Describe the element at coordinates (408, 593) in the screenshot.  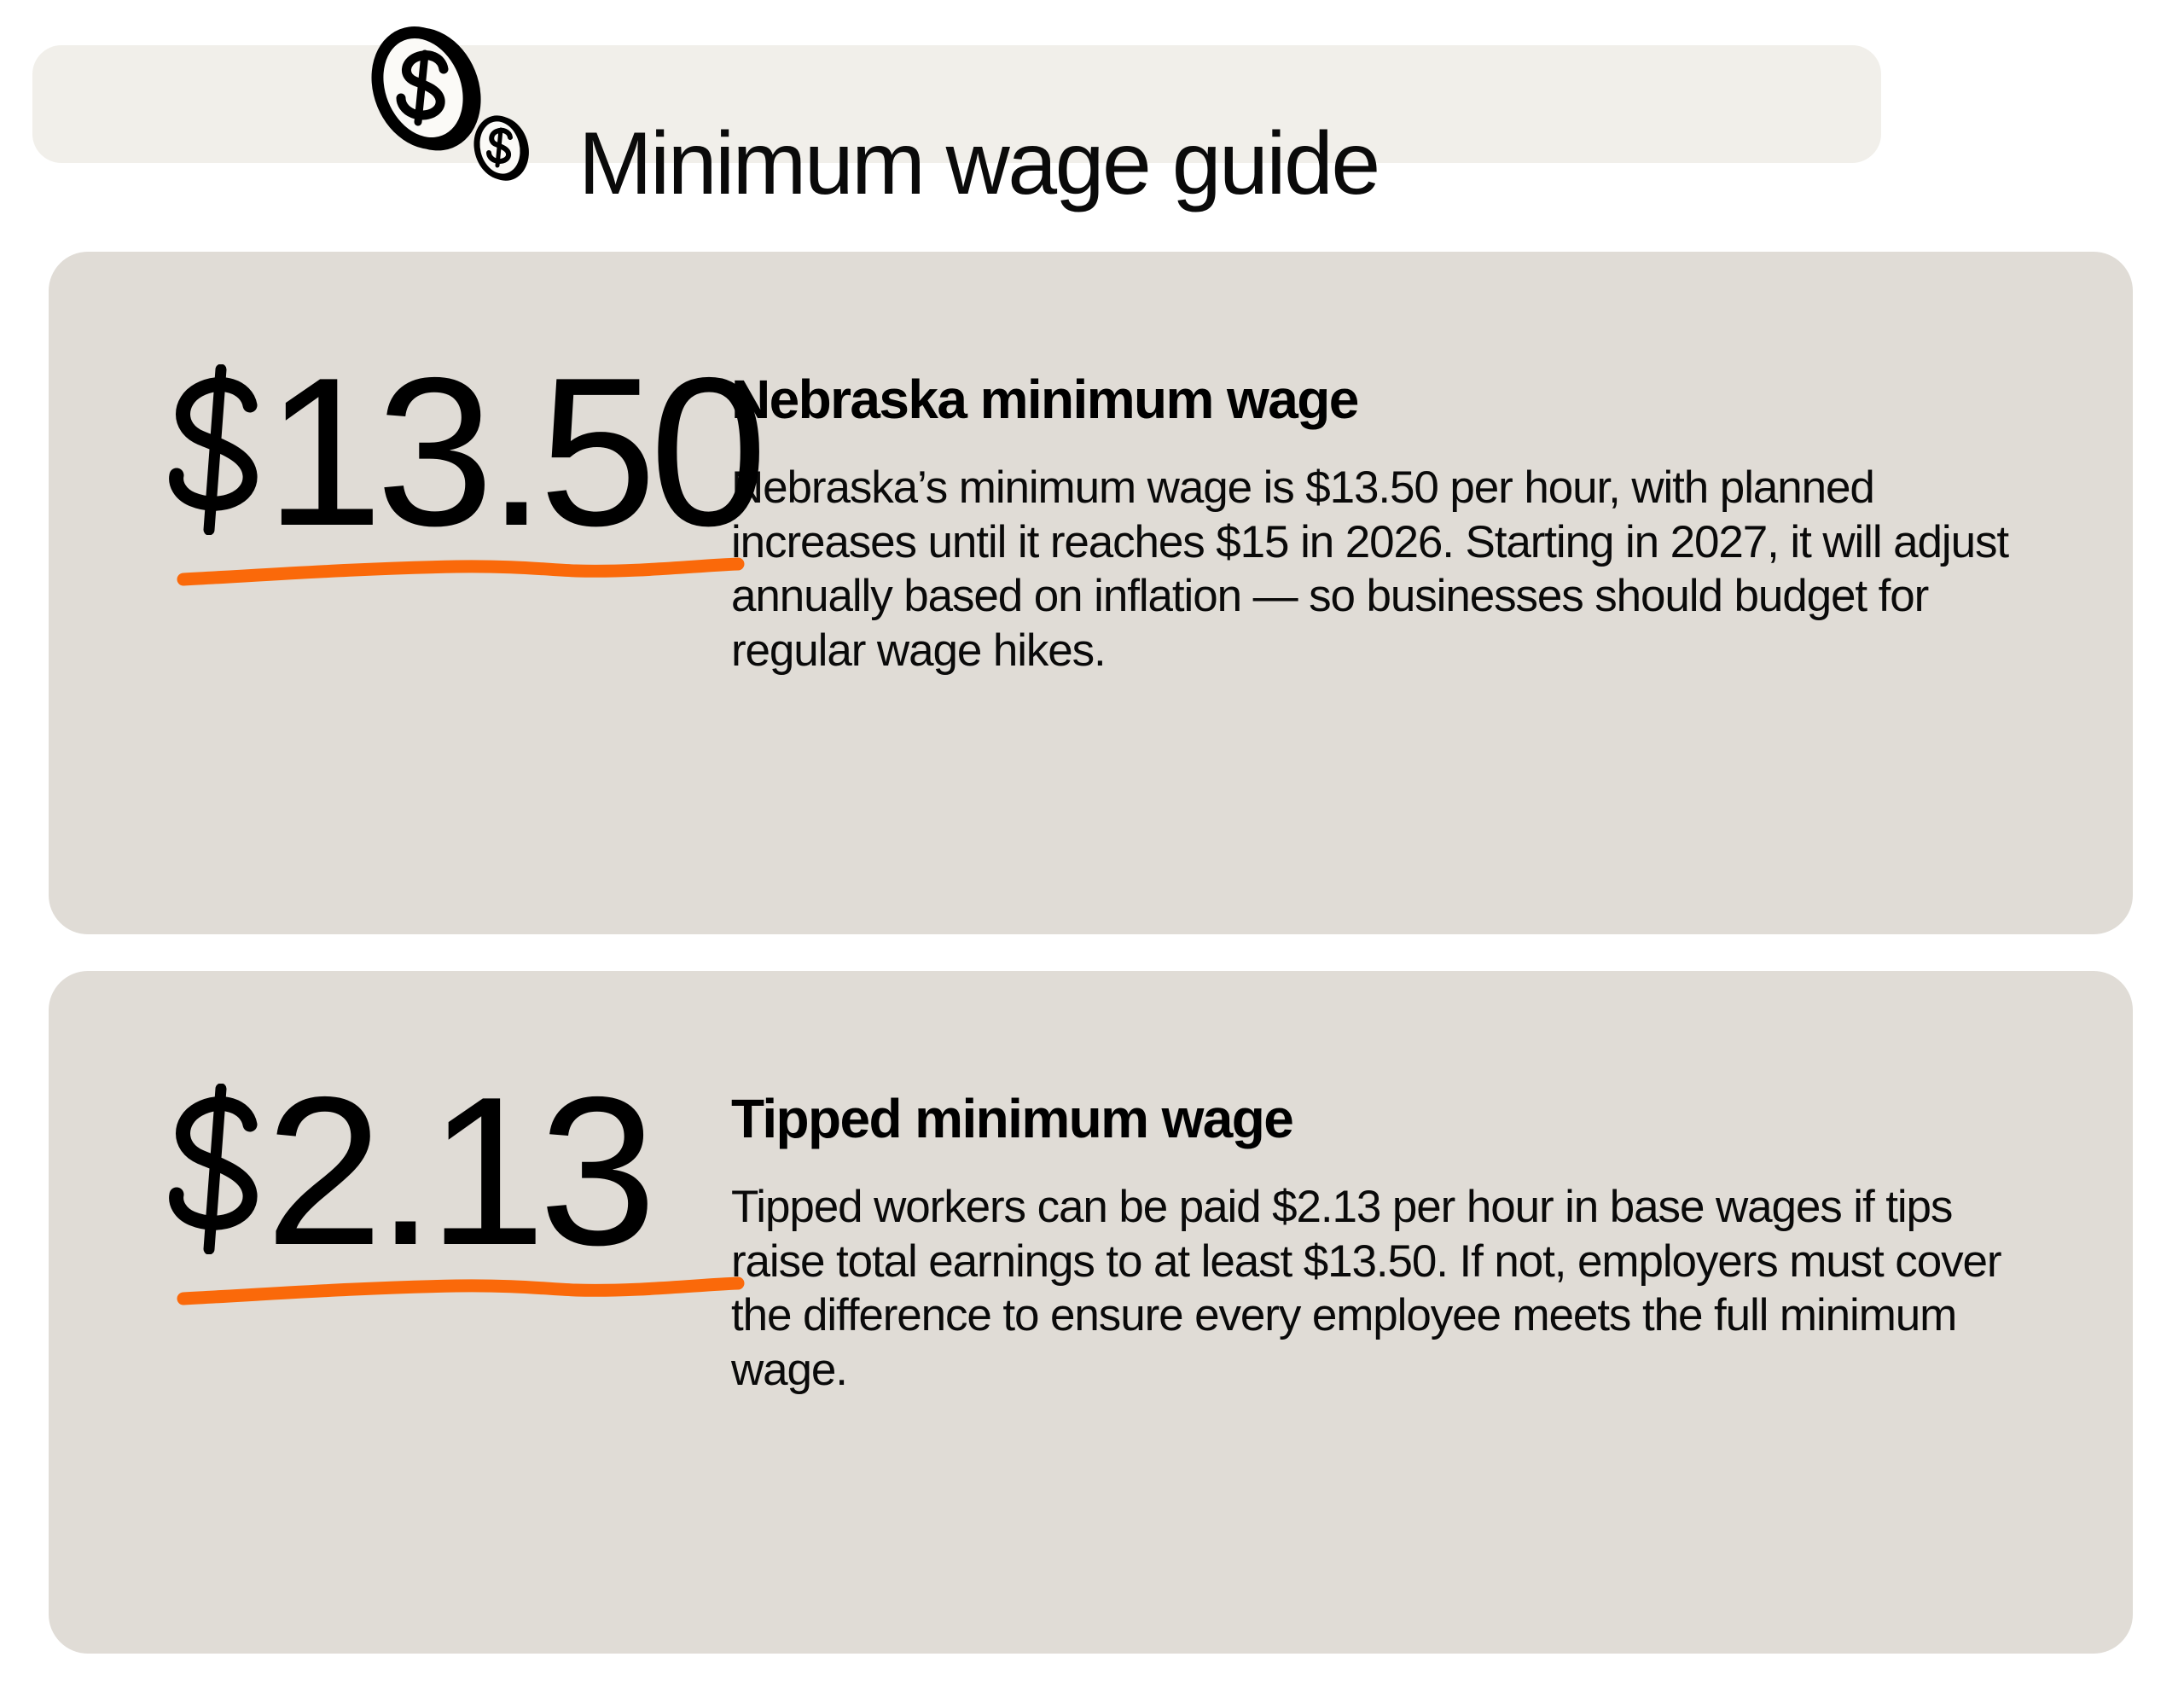
I see `amount-block: 13.50` at that location.